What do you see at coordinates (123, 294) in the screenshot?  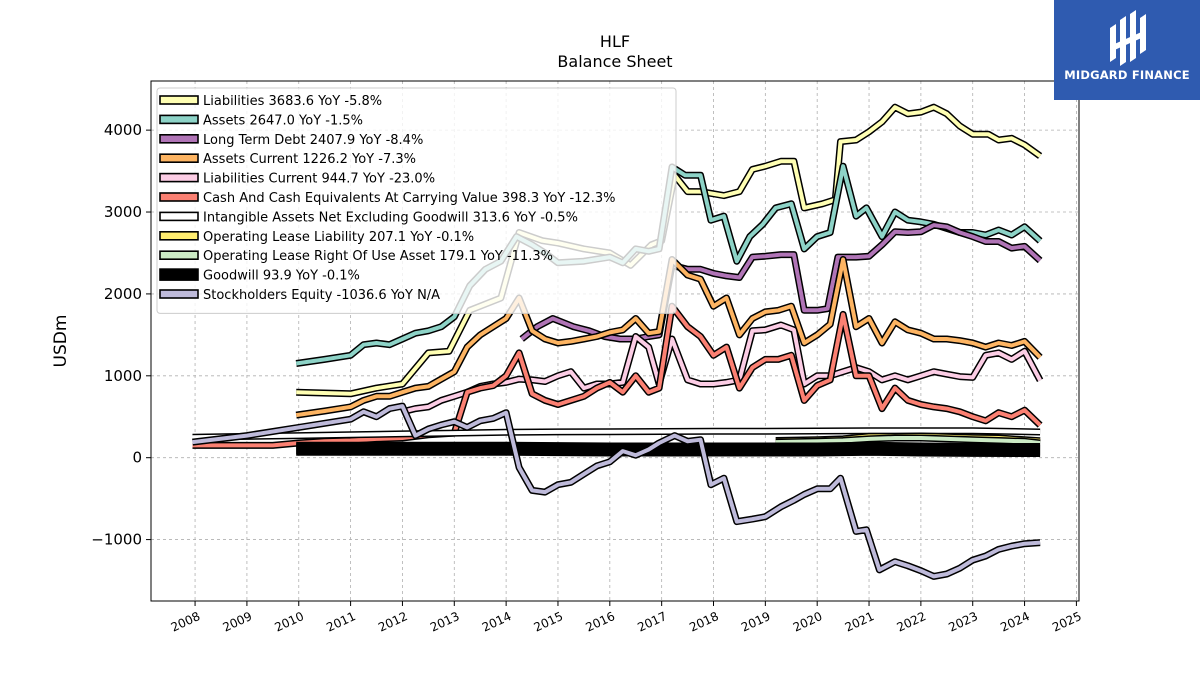 I see `y-tick-label: 2000` at bounding box center [123, 294].